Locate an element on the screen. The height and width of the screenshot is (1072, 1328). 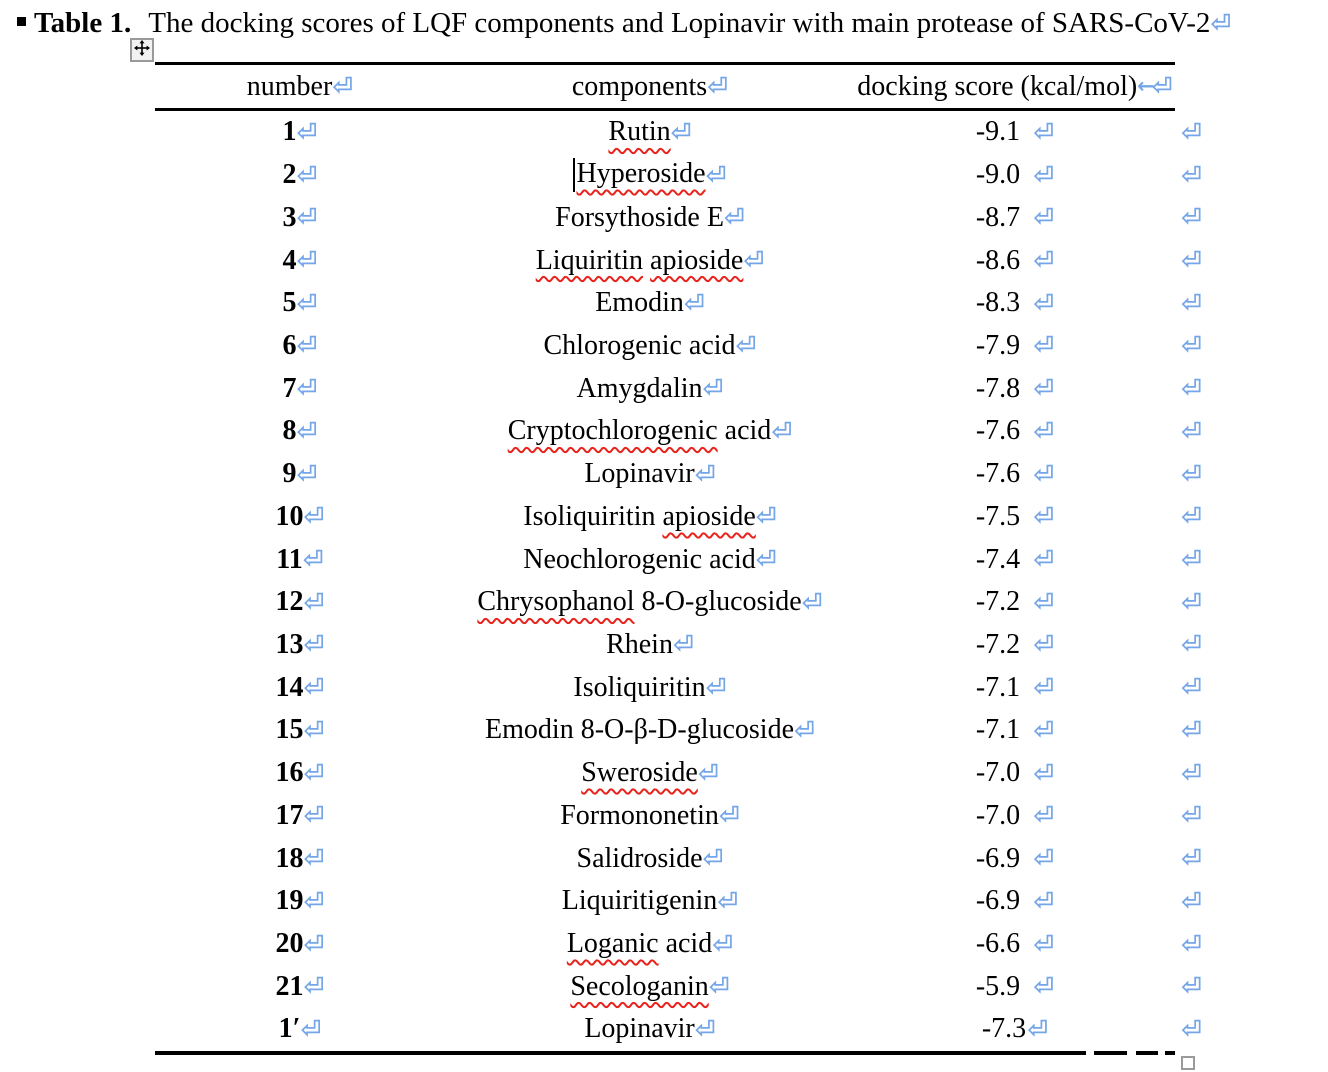
row-component-text: Lopinavir is located at coordinates (639, 474).